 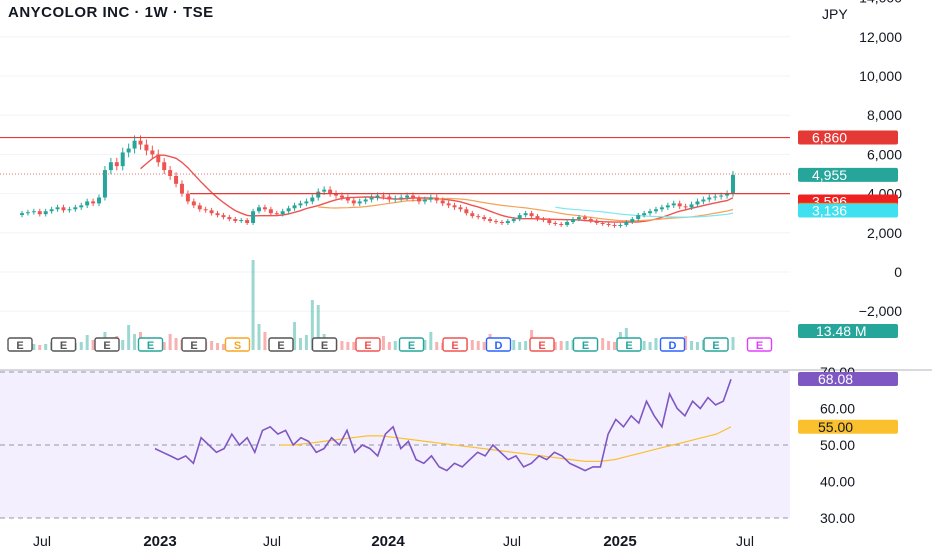 I want to click on rsi-tick-label: 50.00, so click(x=837, y=445).